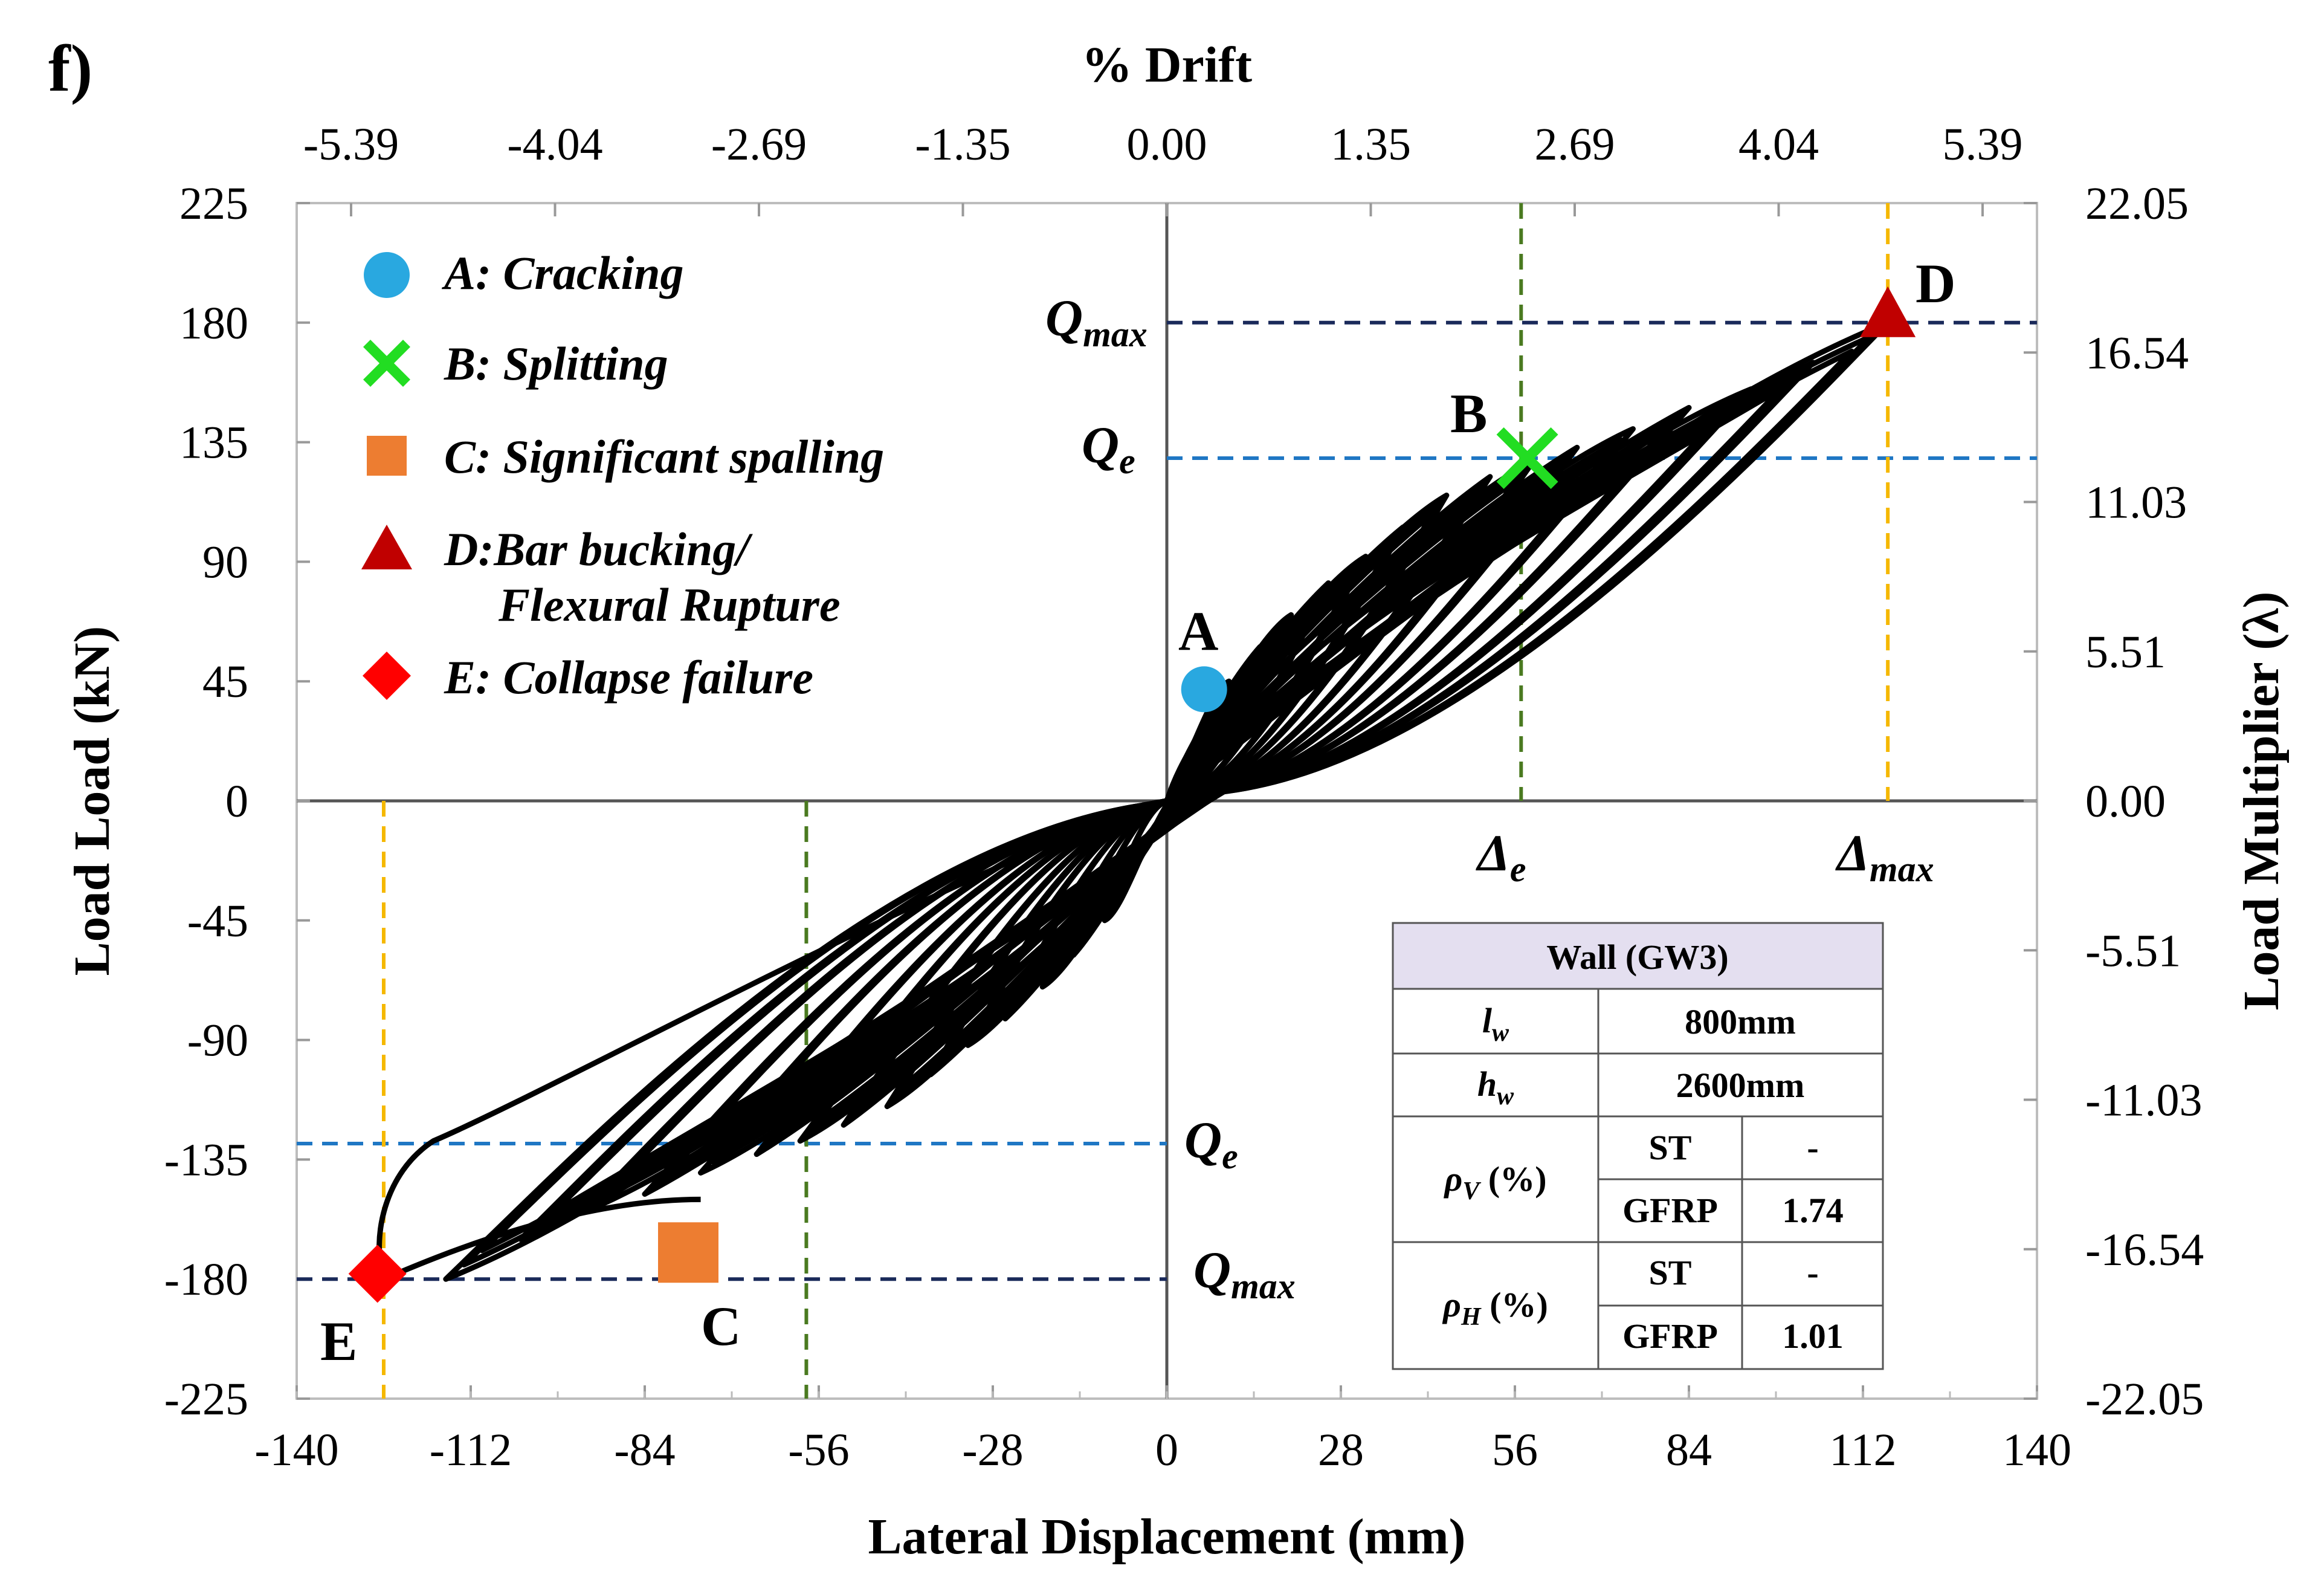 The height and width of the screenshot is (1583, 2324). What do you see at coordinates (1779, 144) in the screenshot?
I see `x2-tick-label: 4.04` at bounding box center [1779, 144].